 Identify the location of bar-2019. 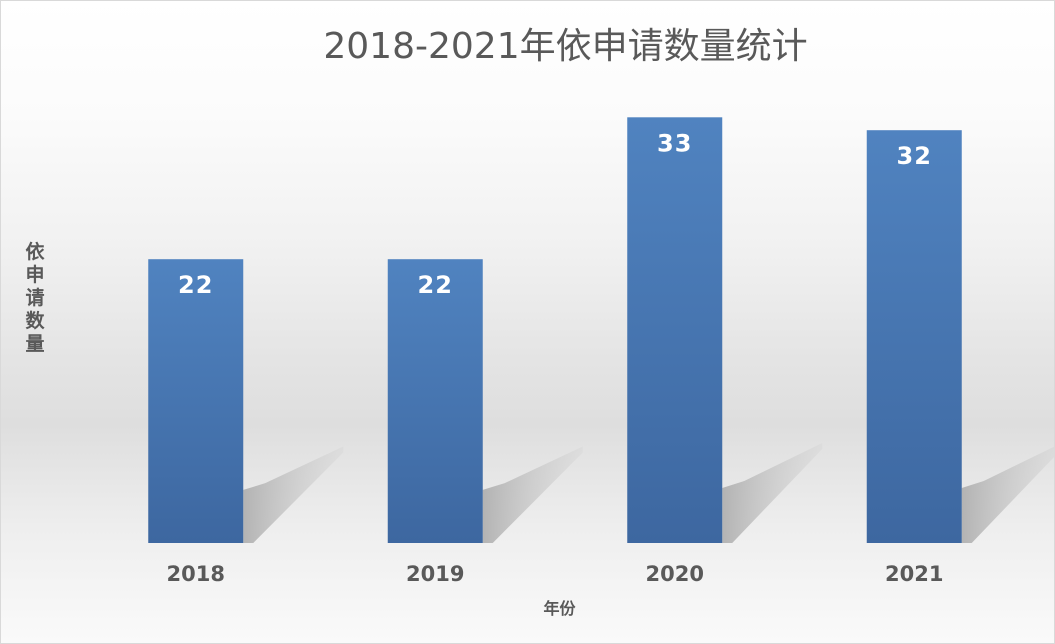
(435, 401).